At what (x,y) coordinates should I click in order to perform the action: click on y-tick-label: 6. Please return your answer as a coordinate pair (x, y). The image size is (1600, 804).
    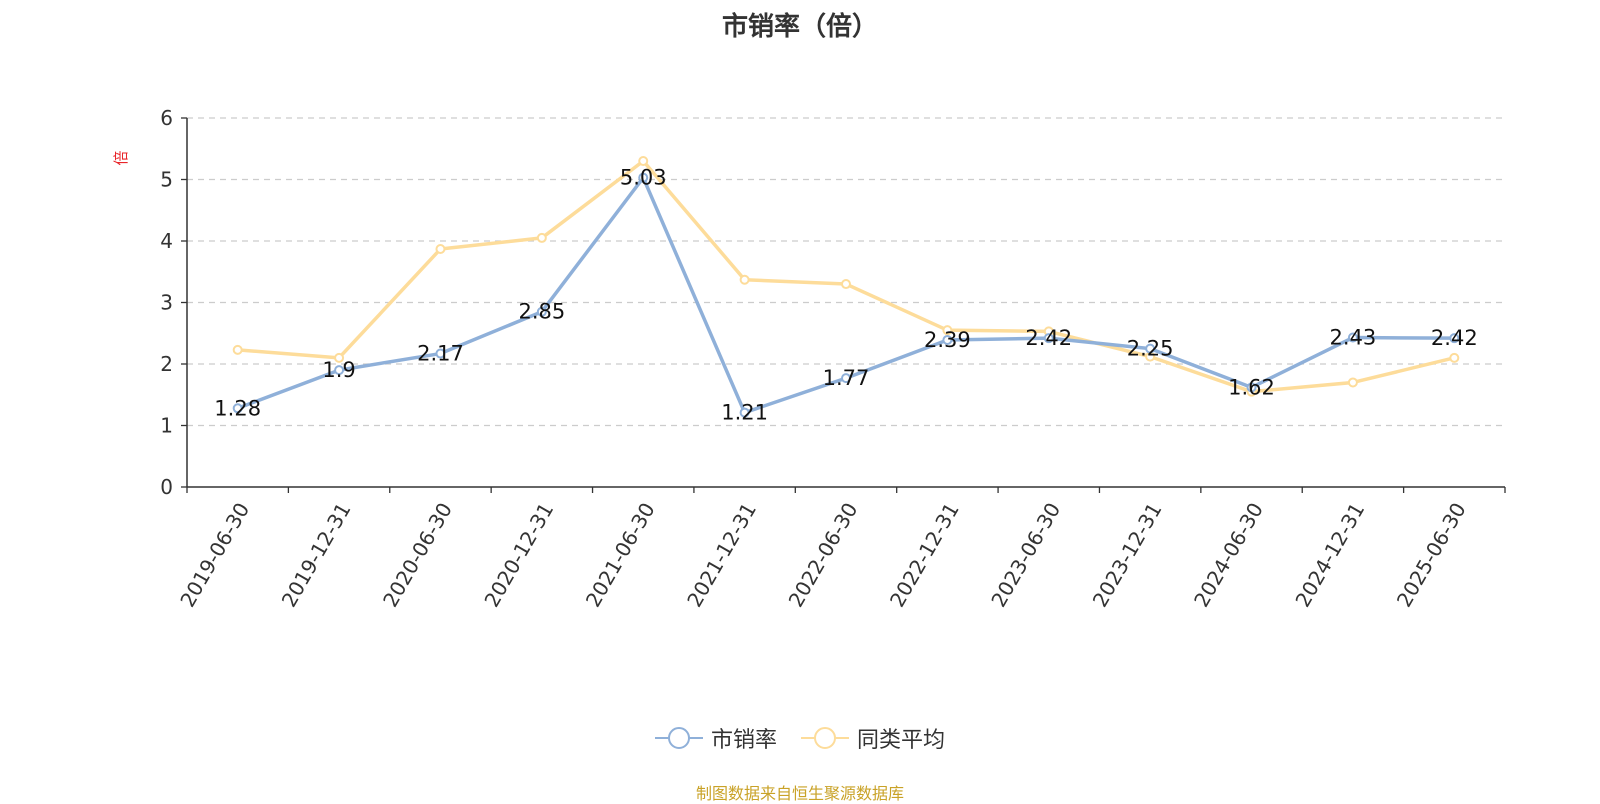
    Looking at the image, I should click on (166, 118).